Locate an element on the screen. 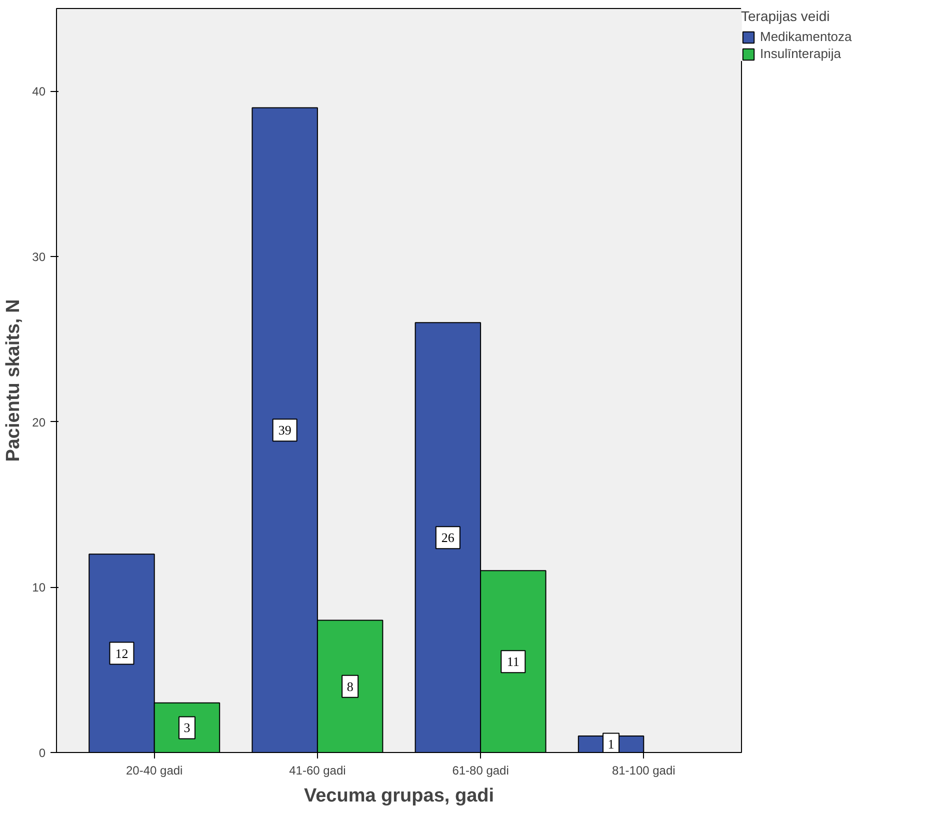  x-tick-label: 81-100 gadi is located at coordinates (644, 771).